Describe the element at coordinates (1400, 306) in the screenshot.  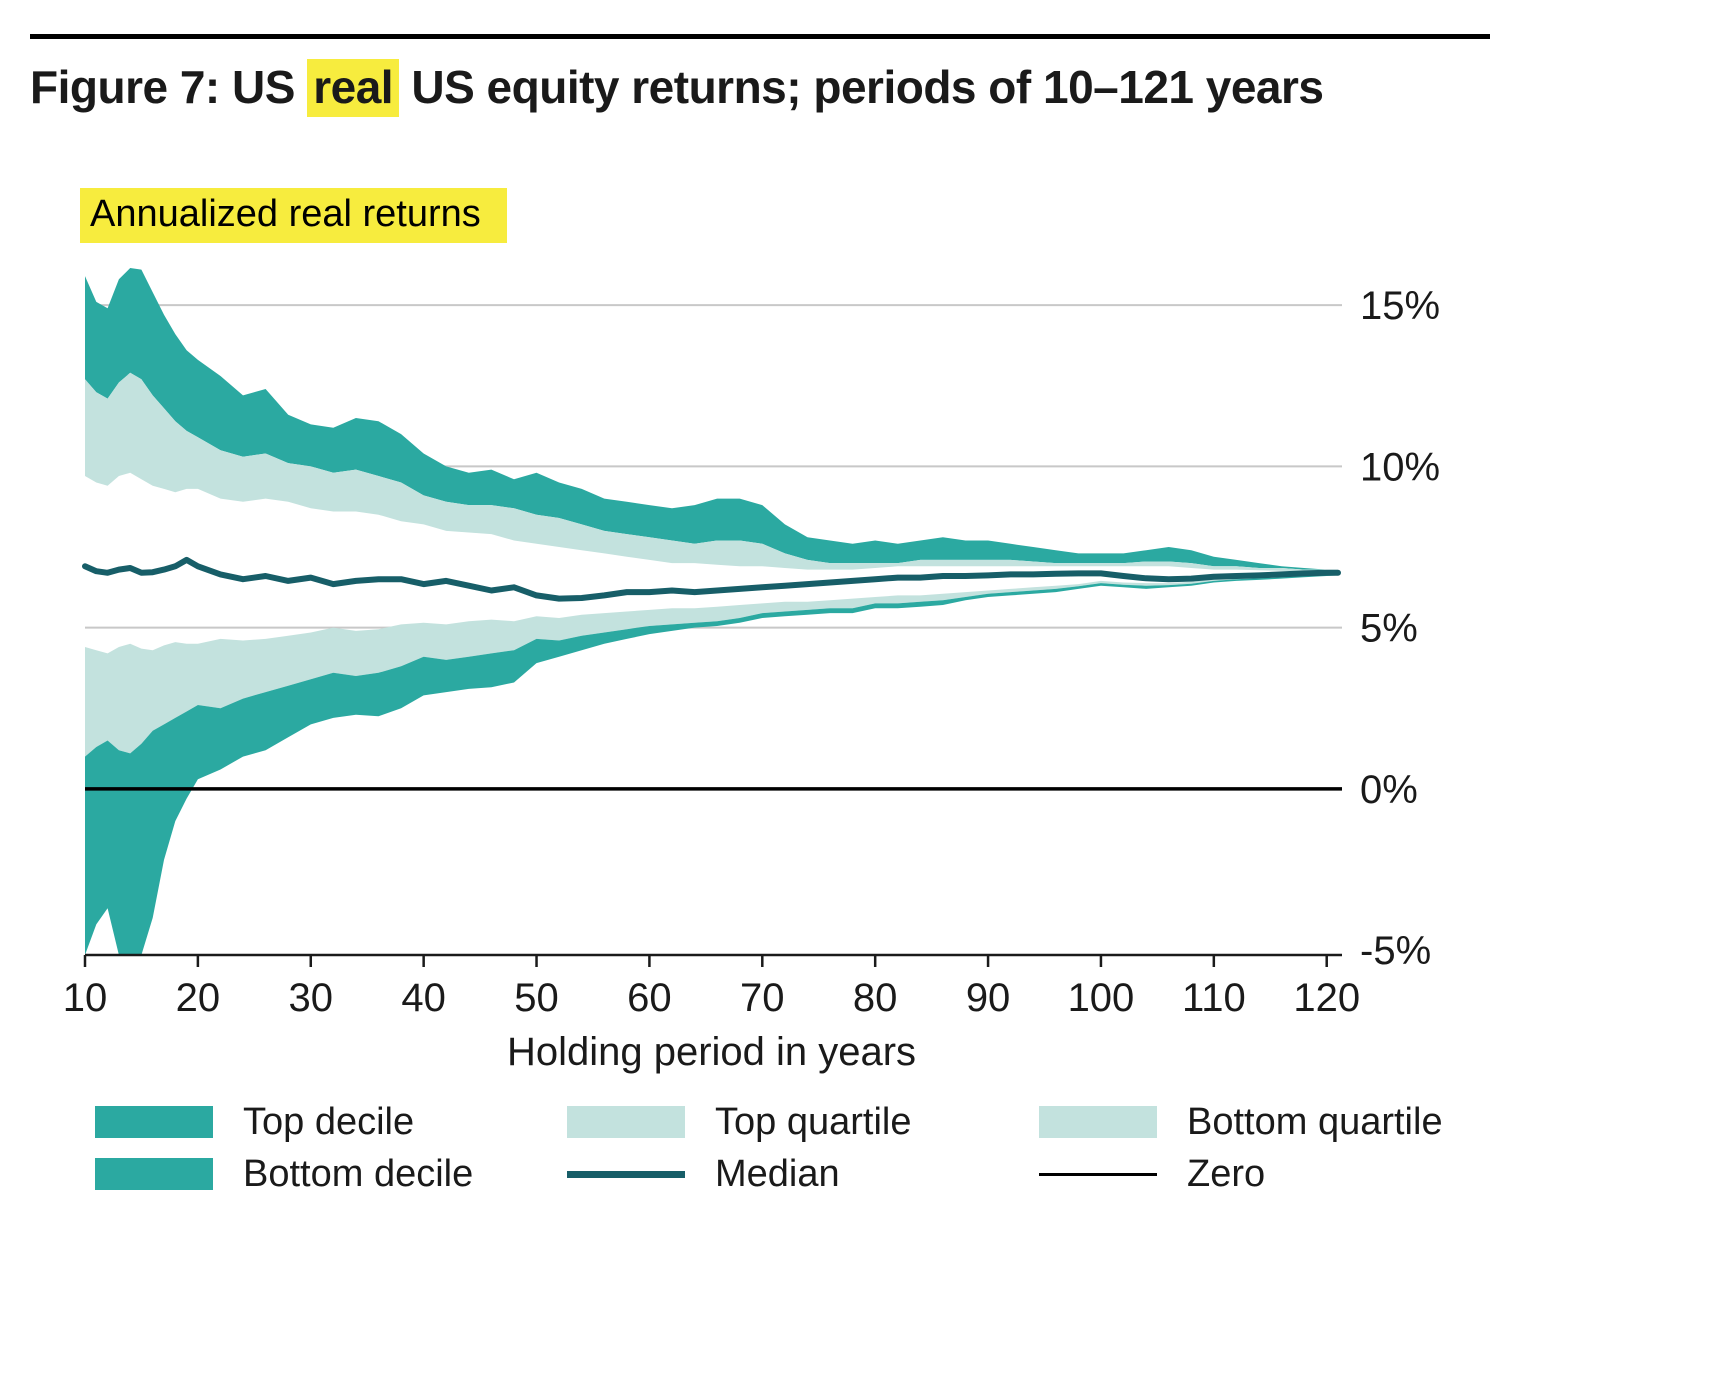
I see `y-tick-label: 15%` at that location.